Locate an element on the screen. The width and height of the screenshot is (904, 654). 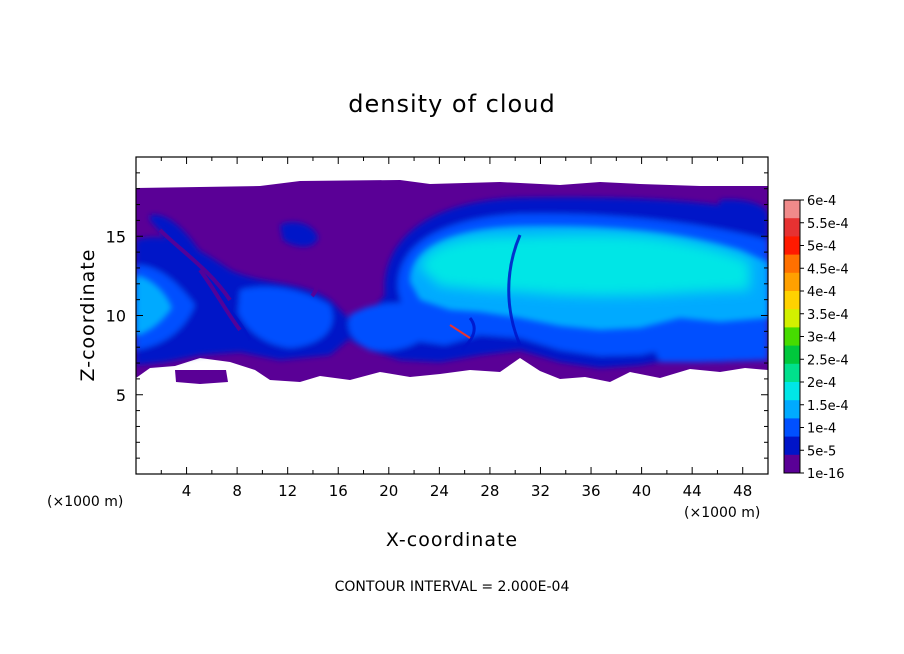
contour-interval-footer: CONTOUR INTERVAL = 2.000E-04 is located at coordinates (452, 587).